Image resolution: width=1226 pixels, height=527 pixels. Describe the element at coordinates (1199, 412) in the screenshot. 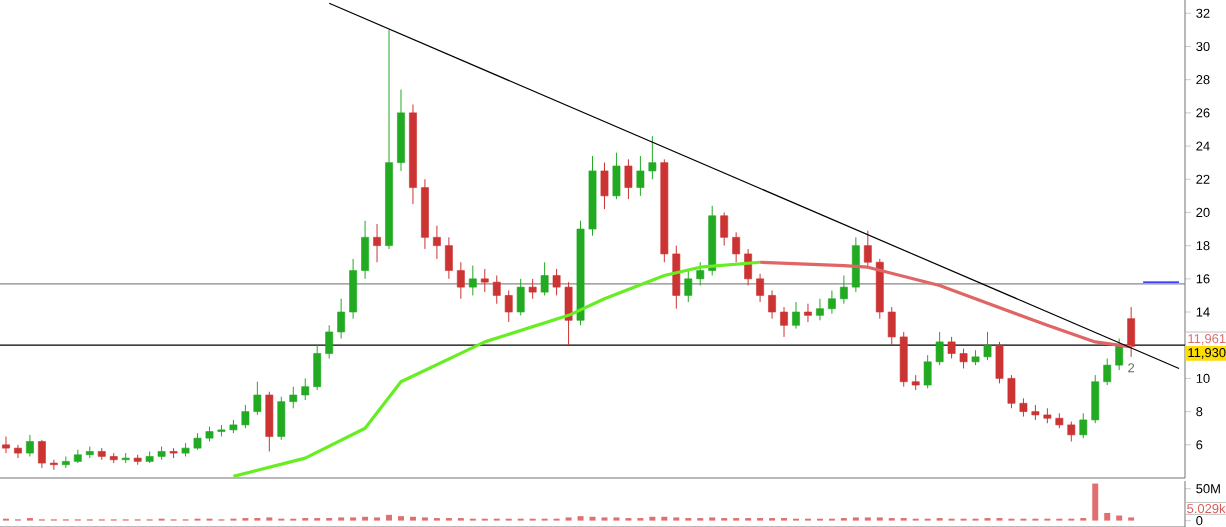

I see `y-tick-label: 8` at that location.